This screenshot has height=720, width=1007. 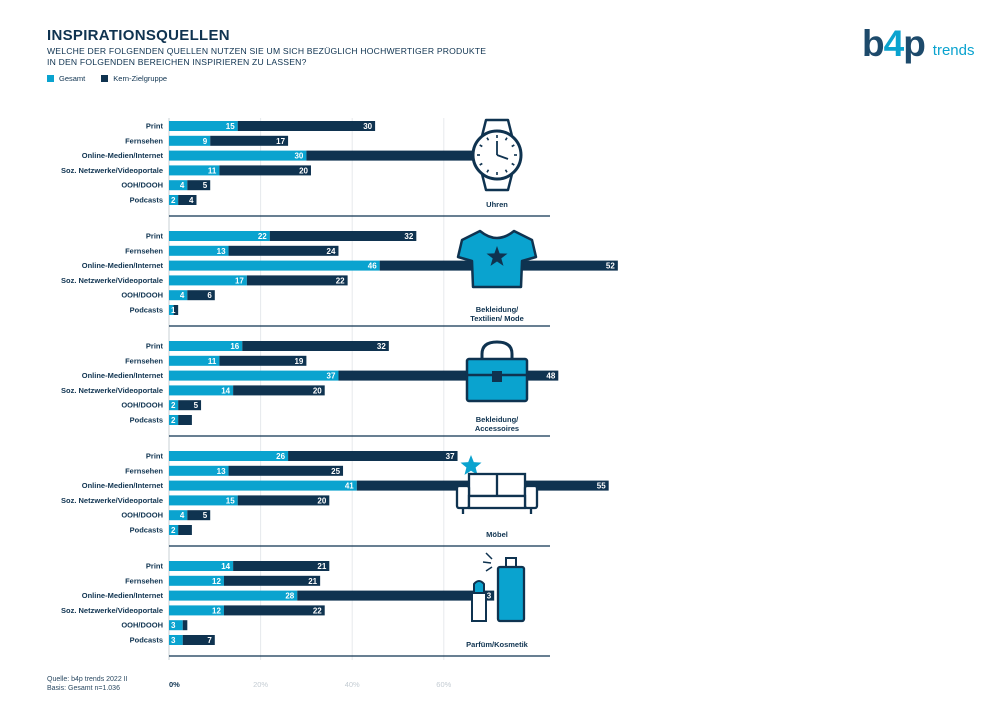 What do you see at coordinates (450, 456) in the screenshot?
I see `value-label-kern: 37` at bounding box center [450, 456].